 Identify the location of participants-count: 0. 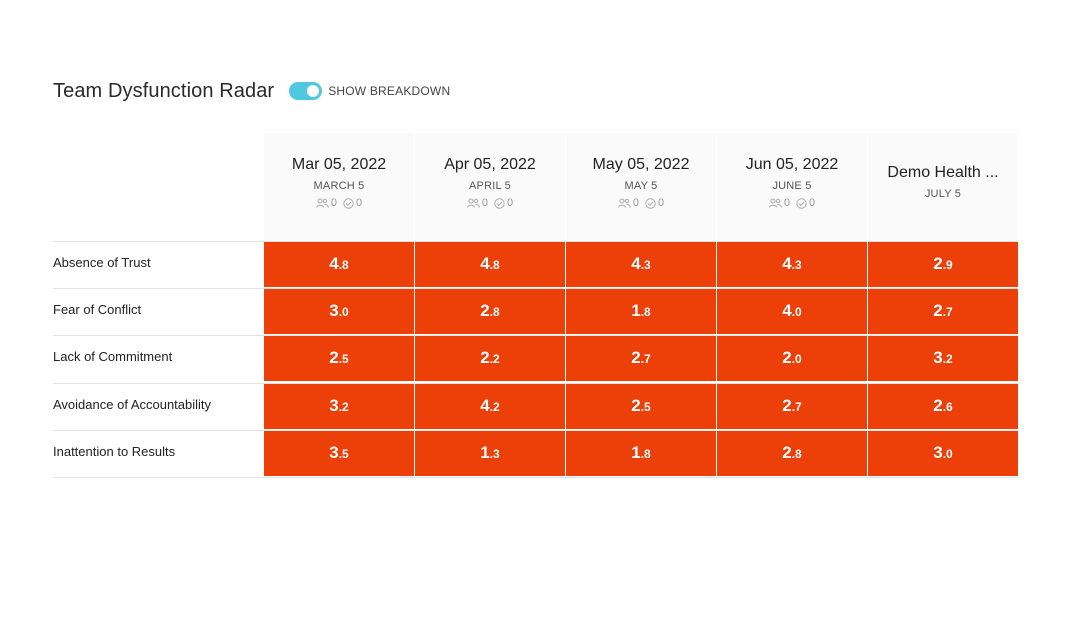
(628, 203).